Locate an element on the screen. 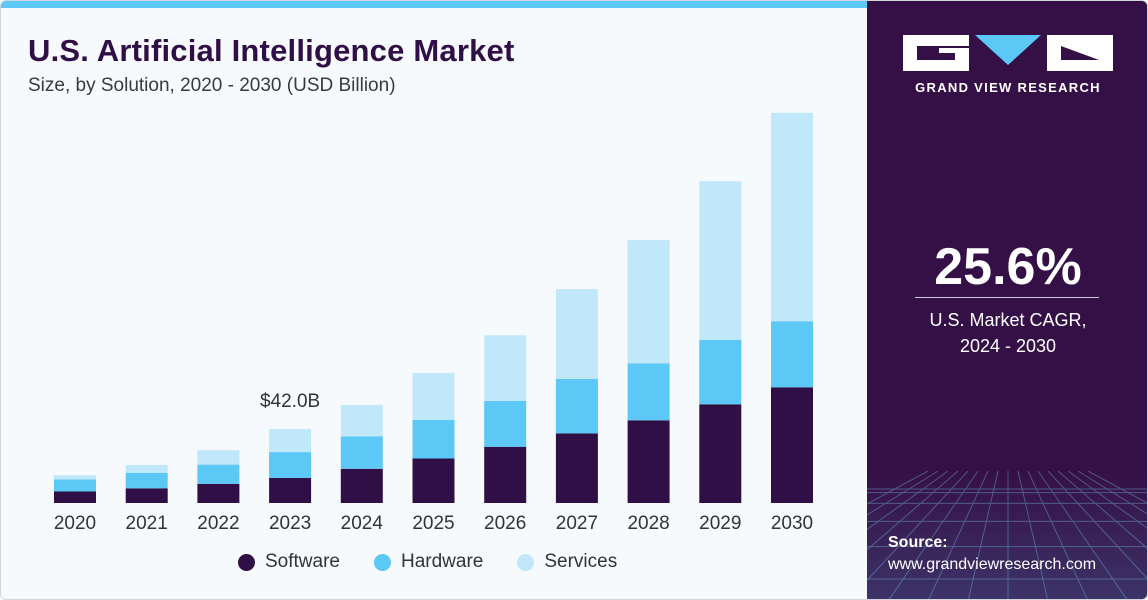 Image resolution: width=1148 pixels, height=600 pixels. bar-software-2025 is located at coordinates (433, 480).